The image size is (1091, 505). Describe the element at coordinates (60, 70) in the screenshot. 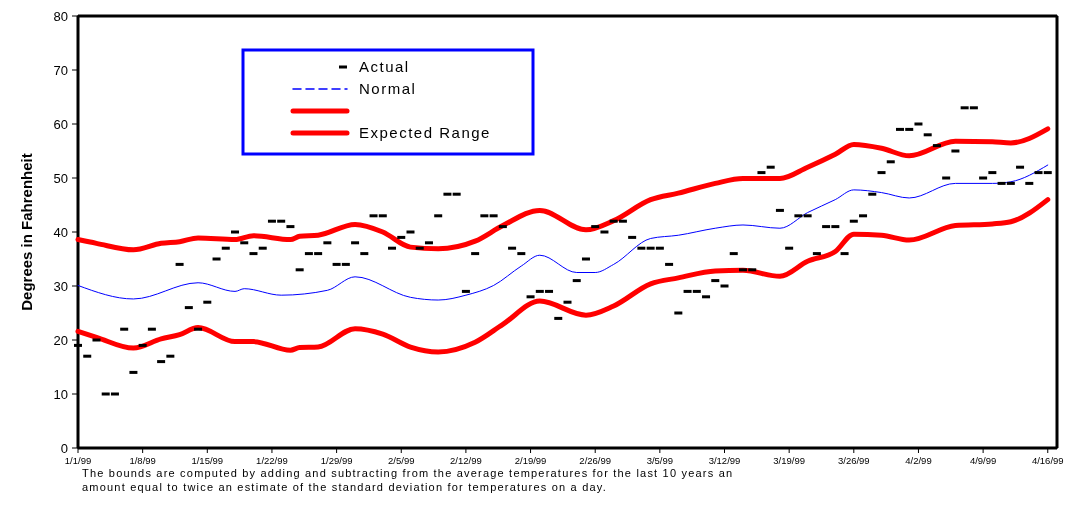

I see `y-tick-label: 70` at that location.